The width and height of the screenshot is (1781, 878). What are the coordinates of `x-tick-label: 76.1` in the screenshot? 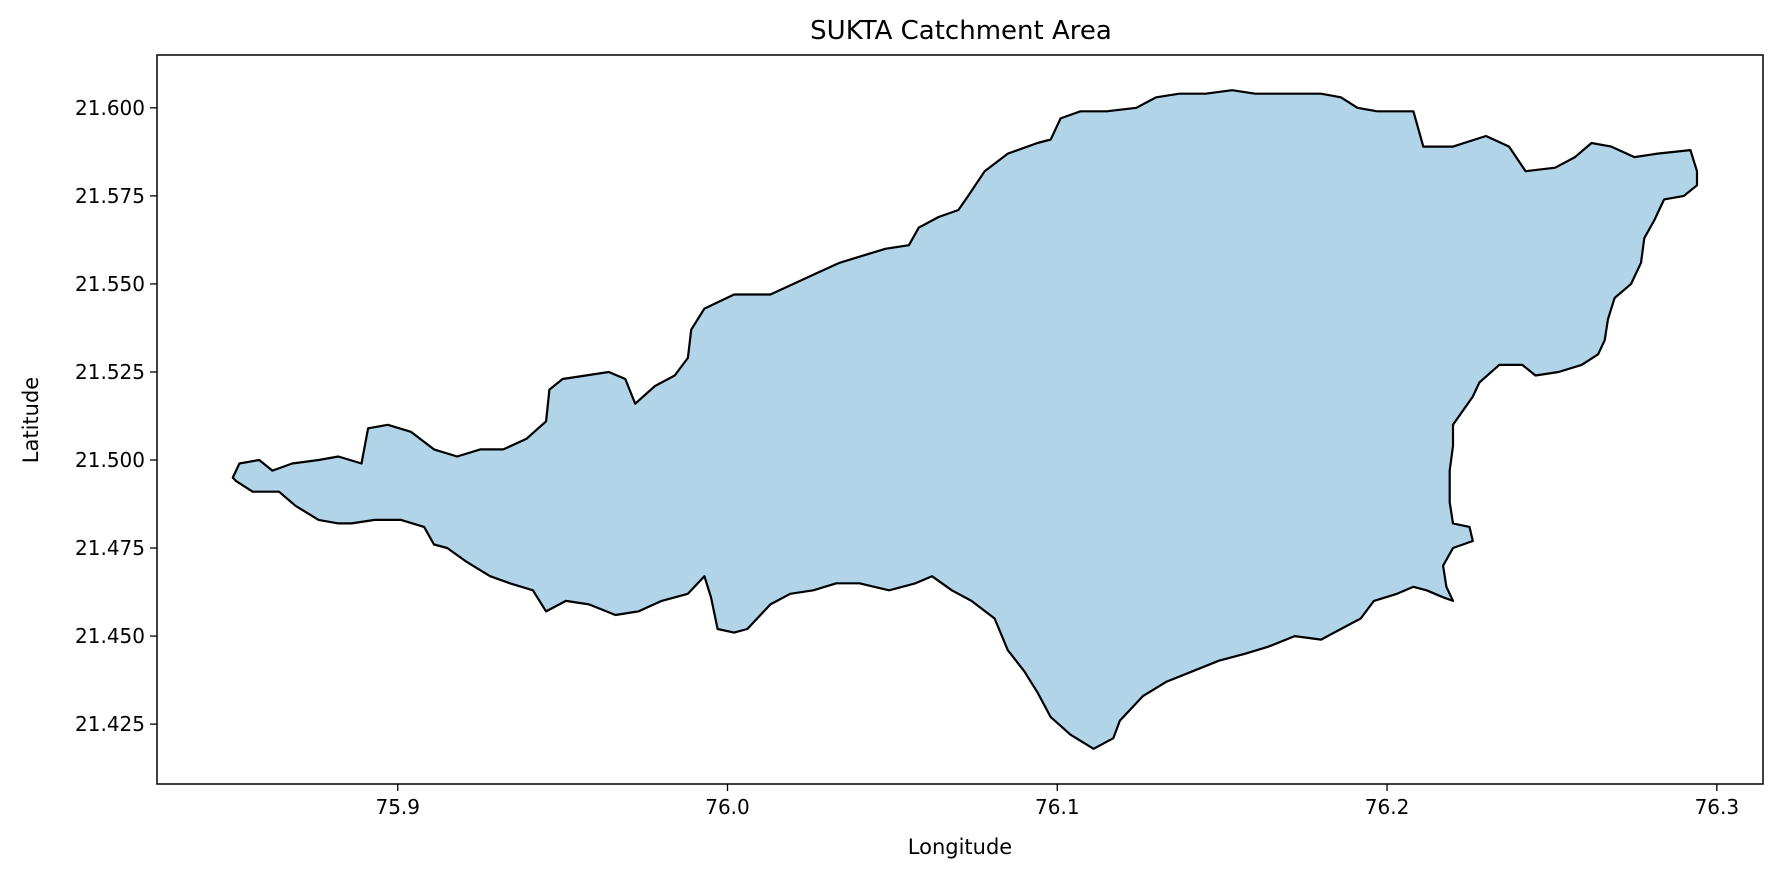 It's located at (1057, 807).